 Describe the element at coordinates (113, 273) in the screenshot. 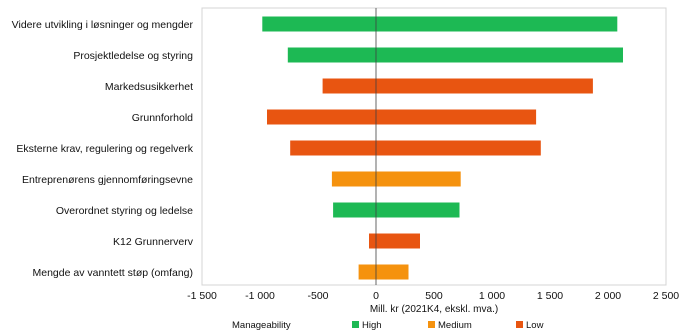

I see `category-label: Mengde av vanntett støp (omfang)` at that location.